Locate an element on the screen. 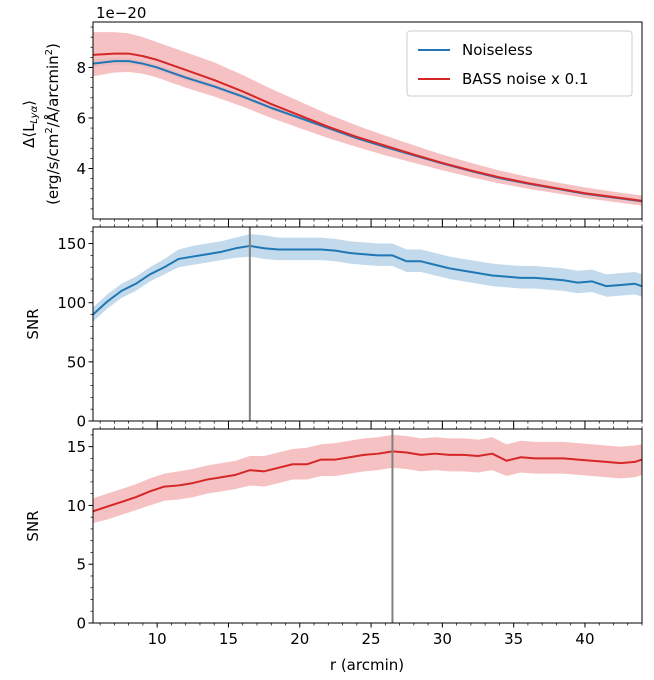 Image resolution: width=654 pixels, height=680 pixels. ylabel-line-2: (erg/s/cm2/Å/arcmin2) is located at coordinates (52, 124).